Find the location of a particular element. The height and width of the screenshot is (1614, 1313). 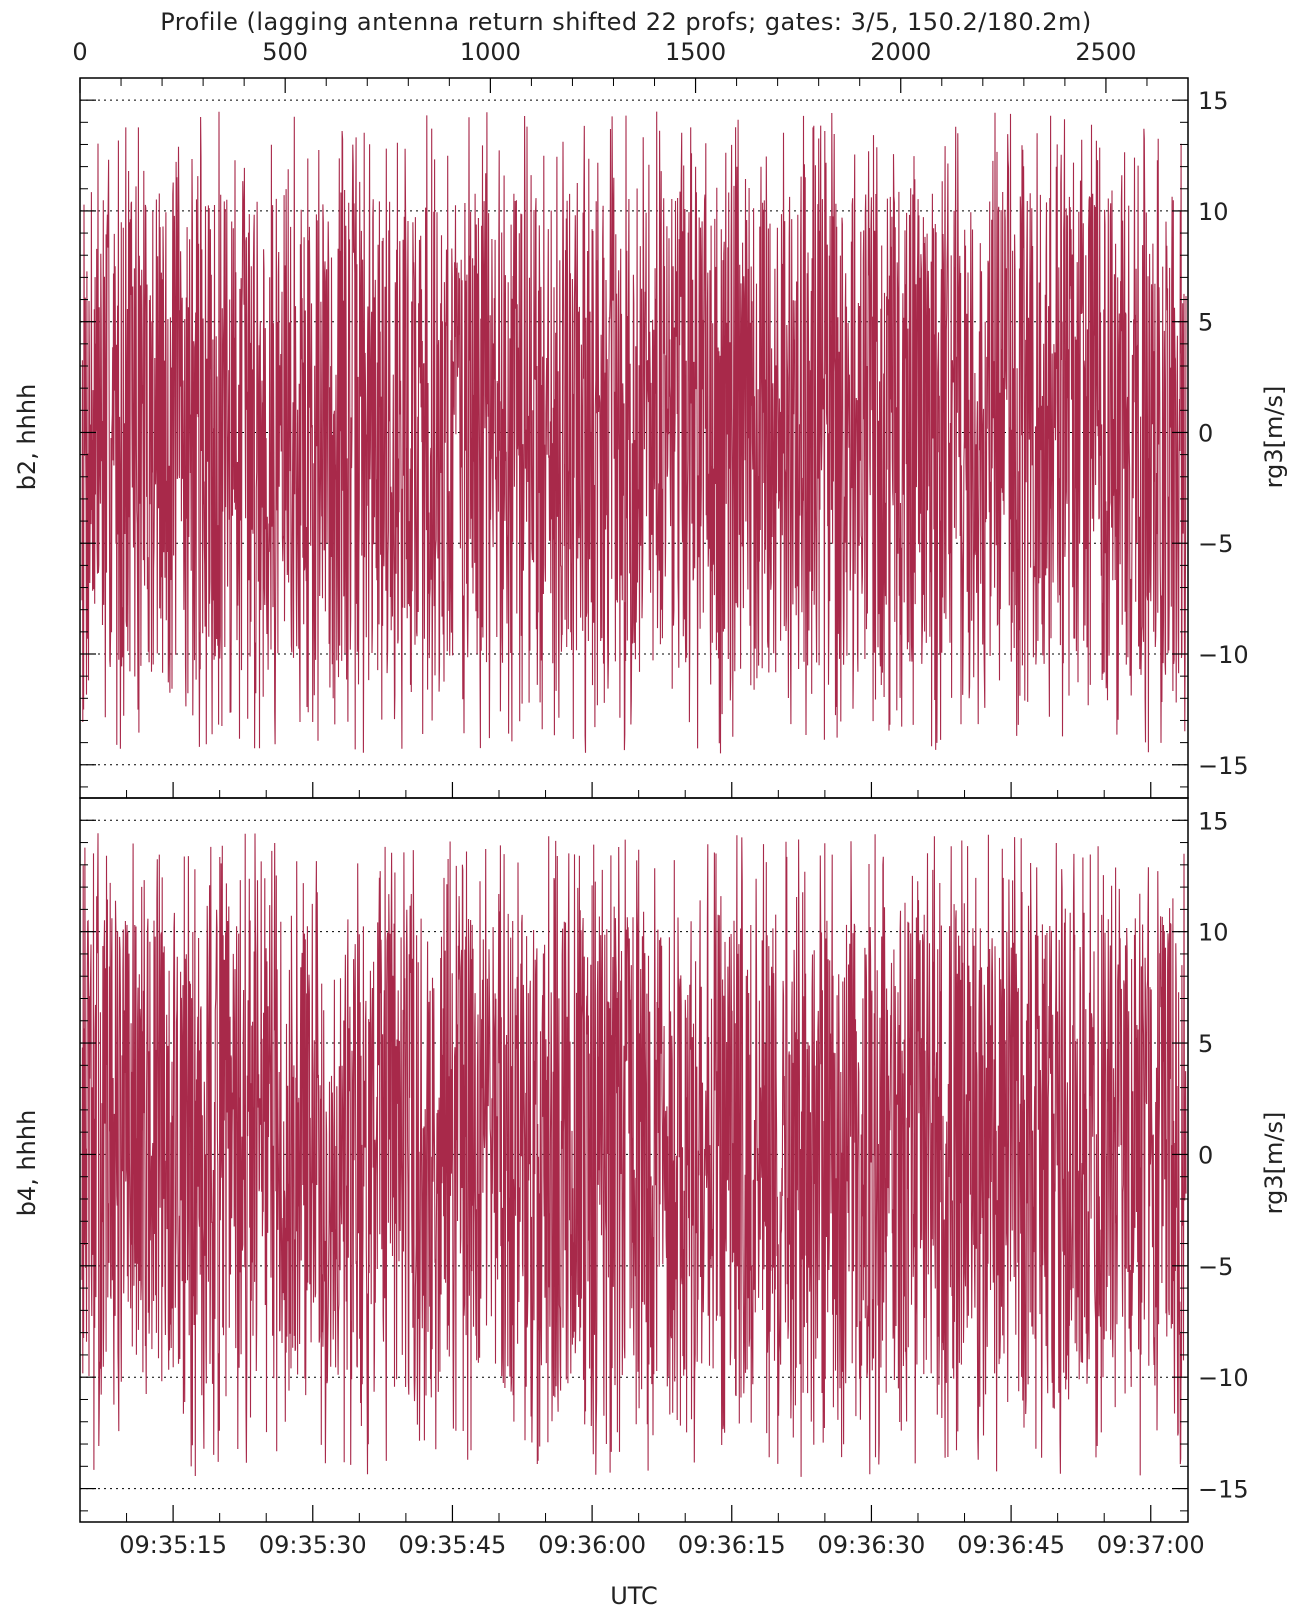

top-tick-label: 1500 is located at coordinates (695, 52).